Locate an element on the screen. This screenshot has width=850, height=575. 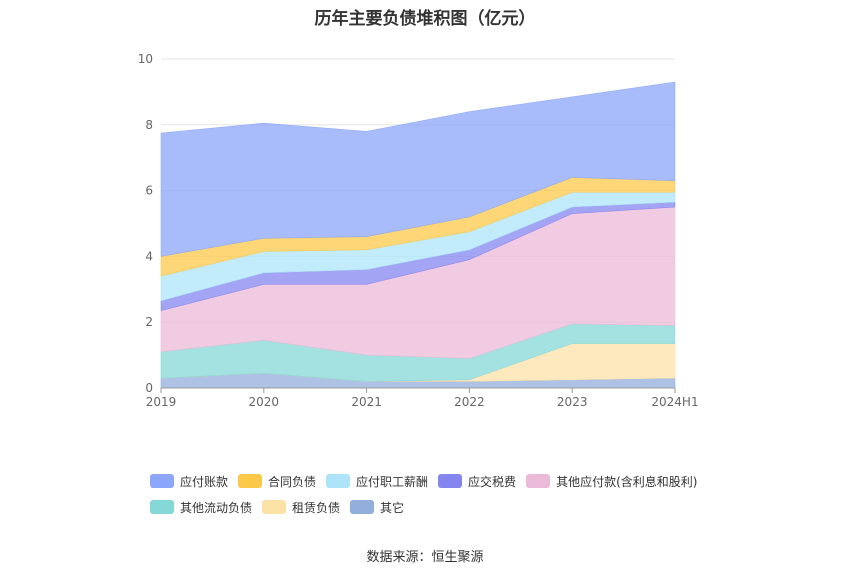
legend-item: 其他流动负债 is located at coordinates (201, 507).